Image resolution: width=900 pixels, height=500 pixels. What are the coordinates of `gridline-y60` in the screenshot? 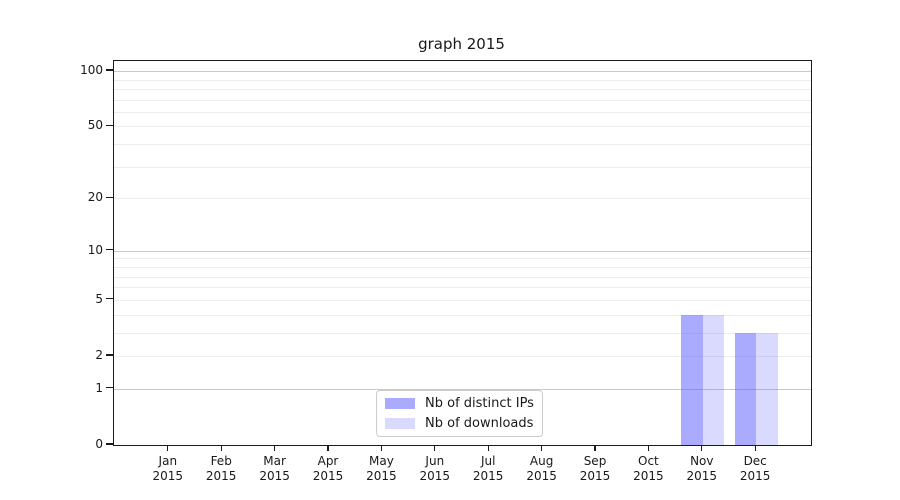 It's located at (462, 112).